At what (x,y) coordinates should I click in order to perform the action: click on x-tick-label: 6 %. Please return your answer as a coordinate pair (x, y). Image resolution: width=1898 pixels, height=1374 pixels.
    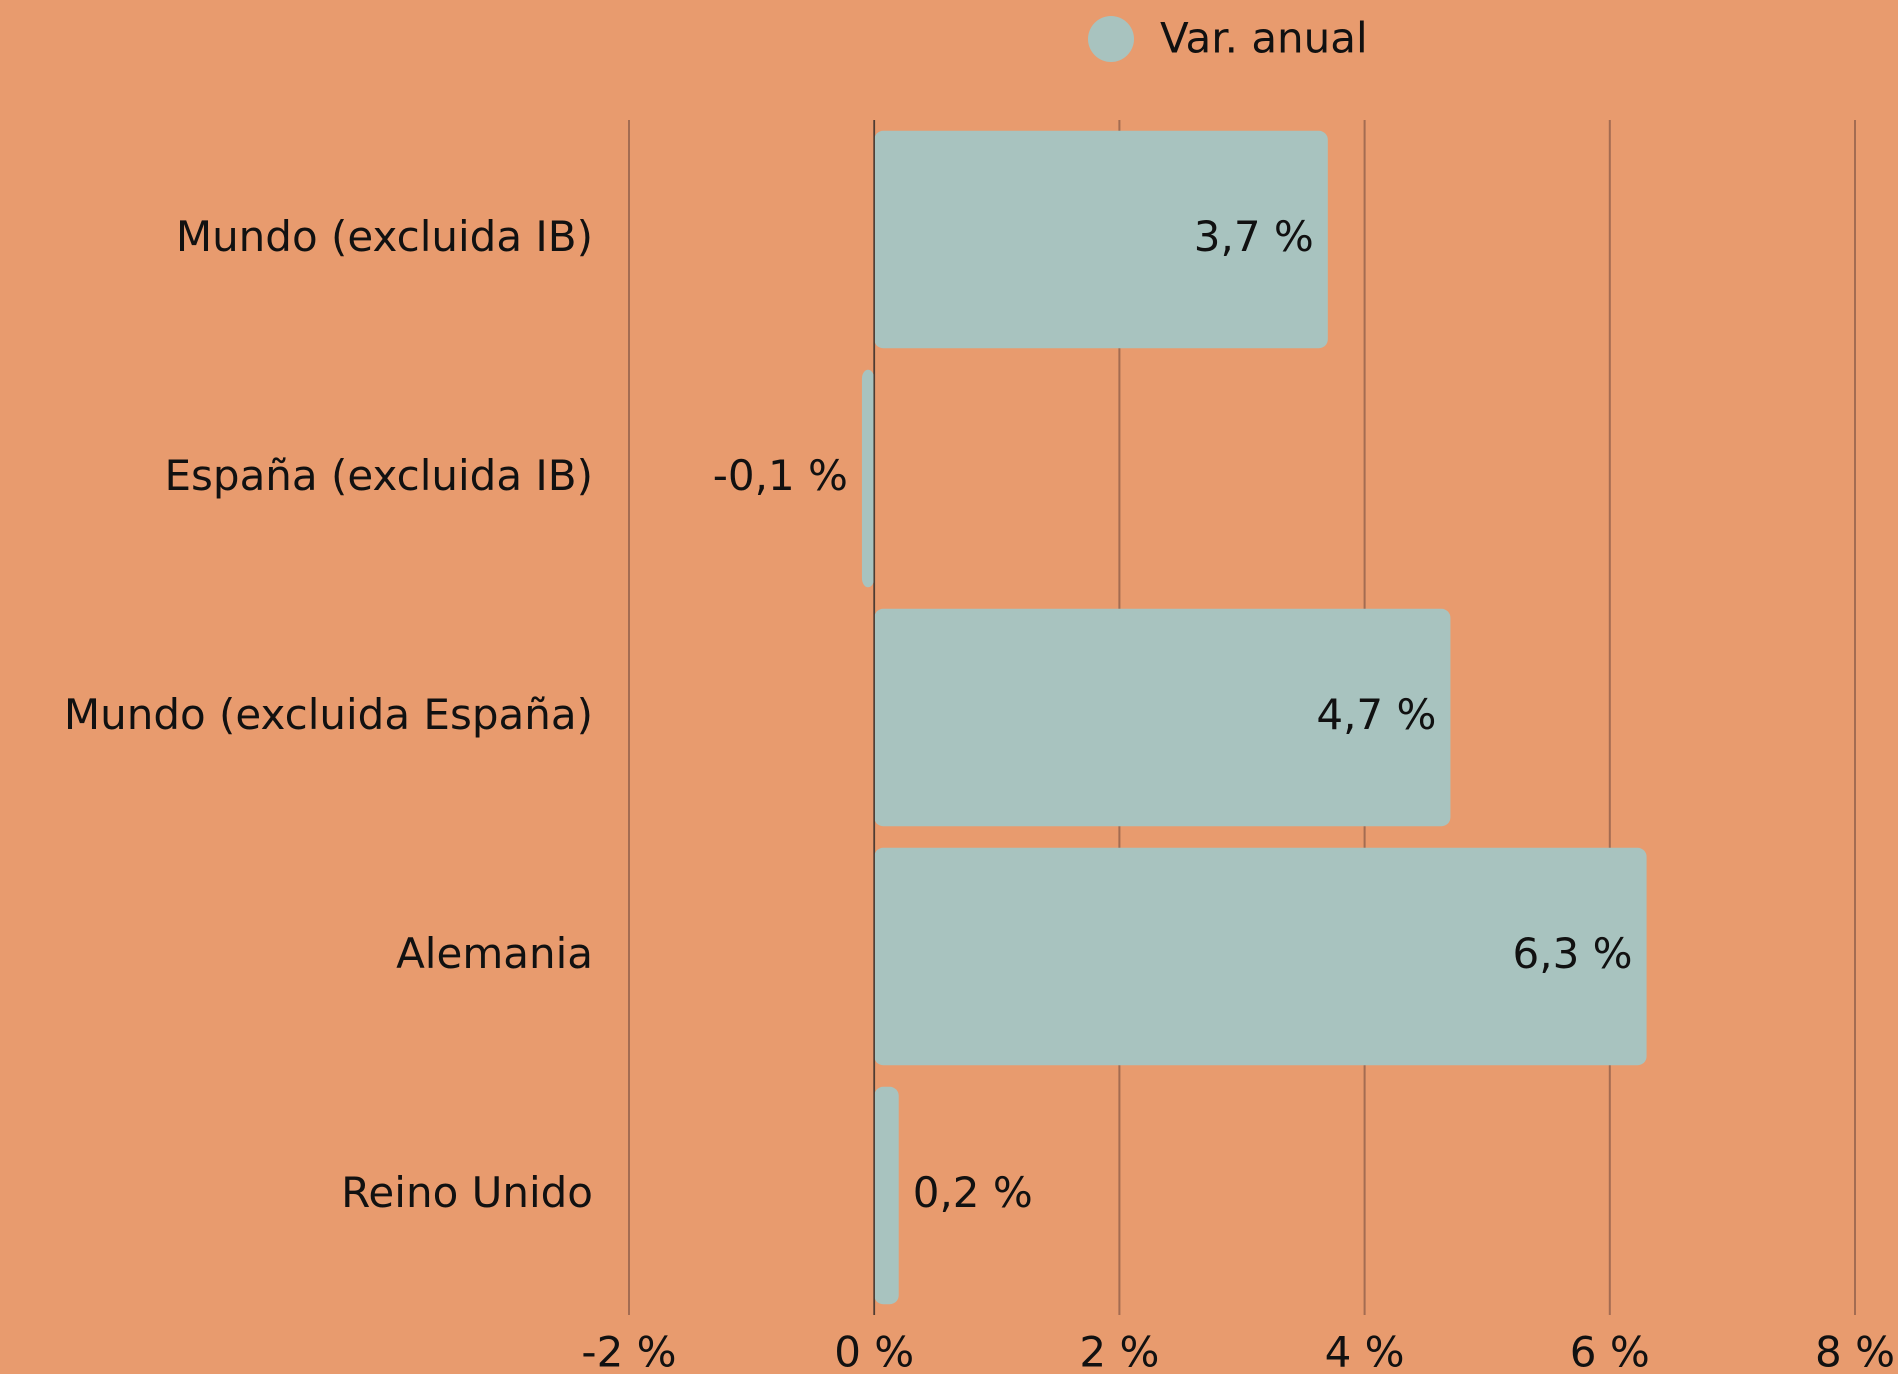
    Looking at the image, I should click on (1610, 1351).